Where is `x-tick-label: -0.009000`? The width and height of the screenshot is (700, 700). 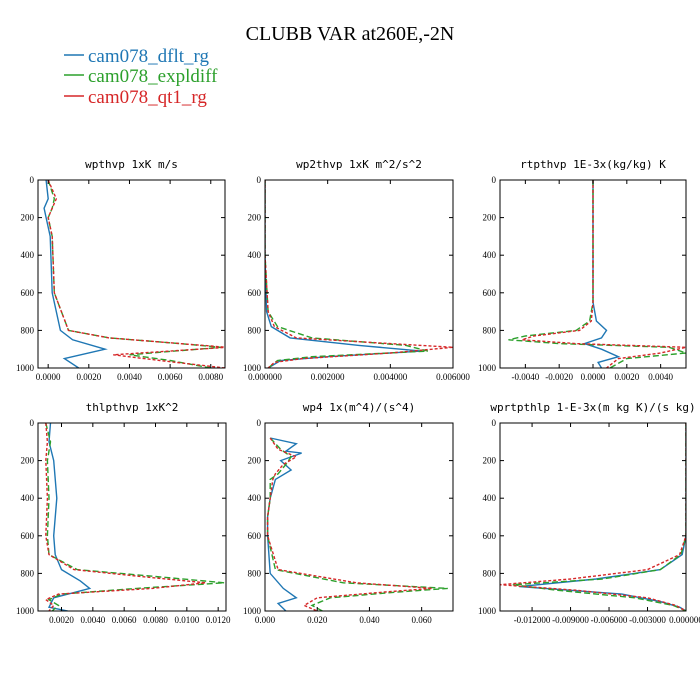 x-tick-label: -0.009000 is located at coordinates (570, 620).